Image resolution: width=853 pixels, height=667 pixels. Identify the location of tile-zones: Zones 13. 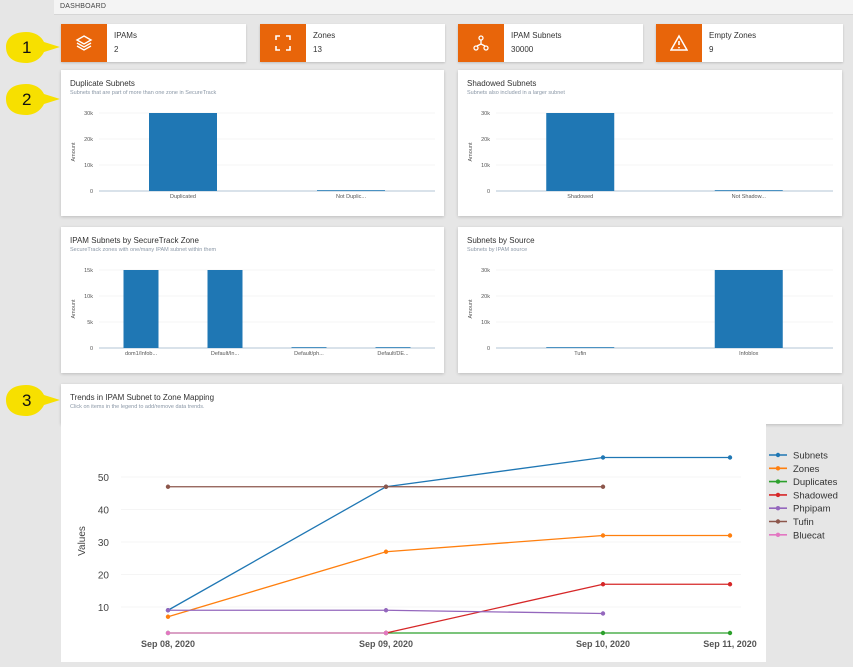
(352, 43).